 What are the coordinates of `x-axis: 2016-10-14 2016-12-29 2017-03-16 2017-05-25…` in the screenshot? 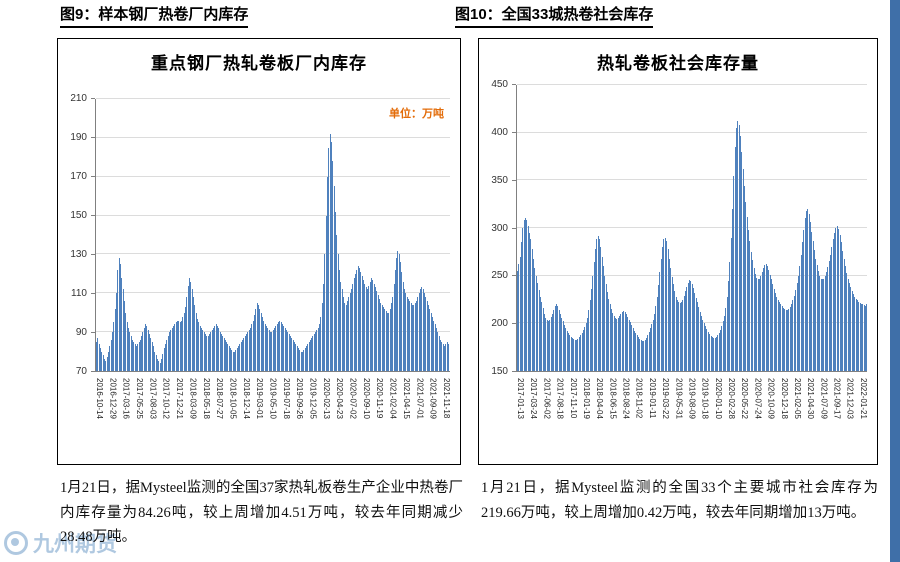 It's located at (273, 419).